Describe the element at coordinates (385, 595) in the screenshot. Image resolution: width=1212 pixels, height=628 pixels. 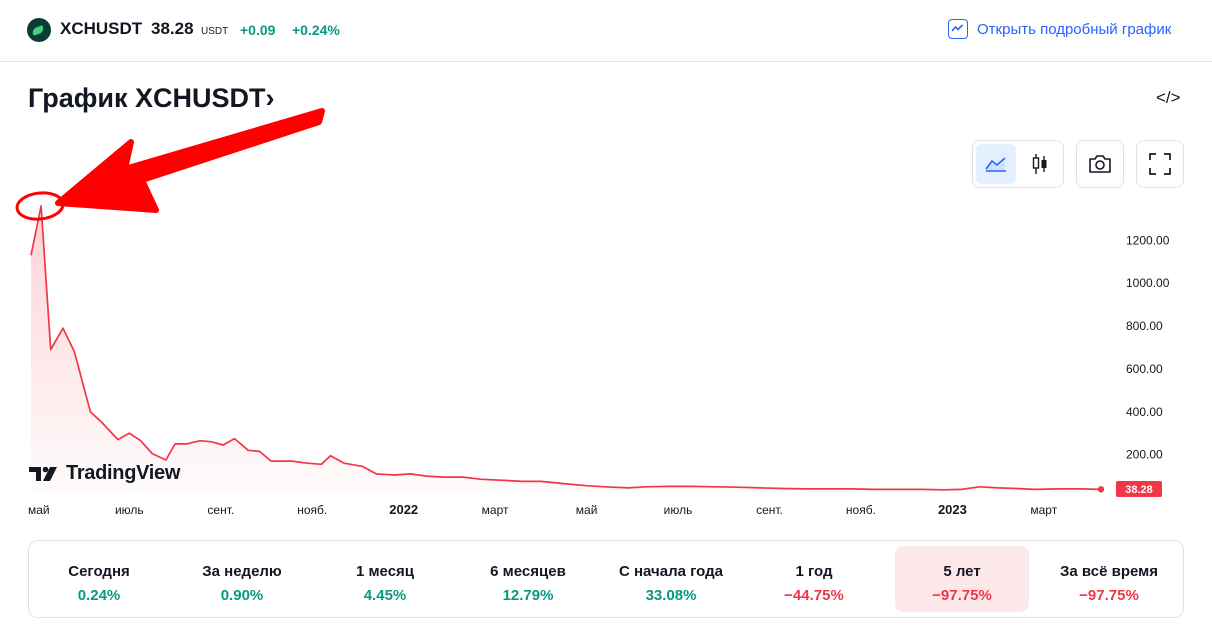
I see `performance-period-value: 4.45%` at that location.